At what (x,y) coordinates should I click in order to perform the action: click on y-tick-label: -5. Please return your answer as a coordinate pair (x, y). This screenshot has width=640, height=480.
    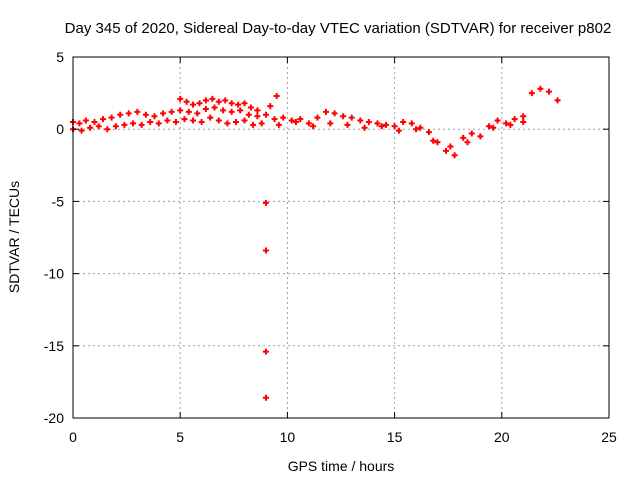
    Looking at the image, I should click on (58, 201).